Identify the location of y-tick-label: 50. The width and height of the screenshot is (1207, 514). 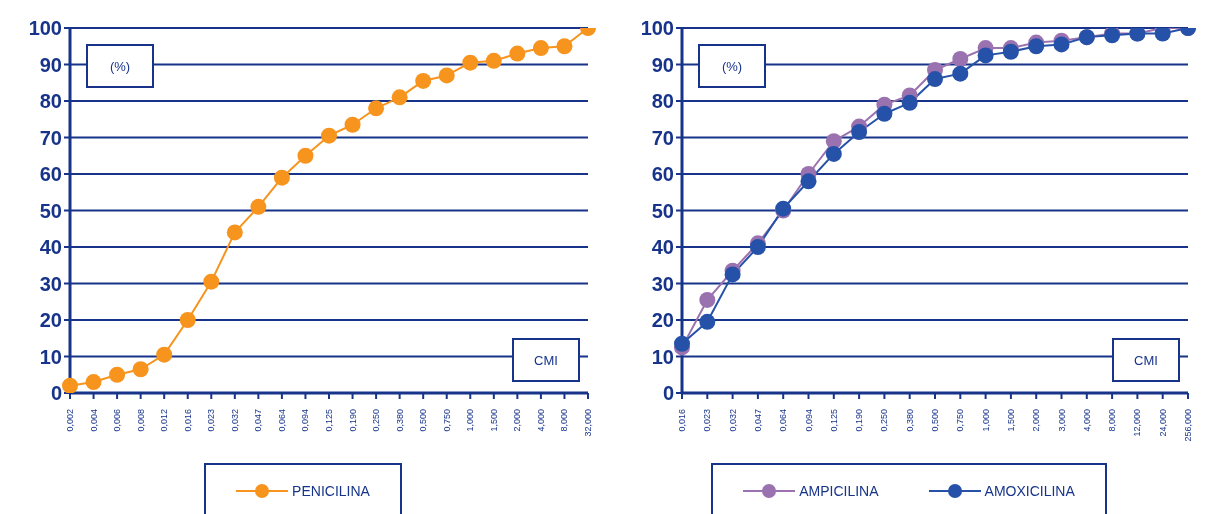
(662, 210).